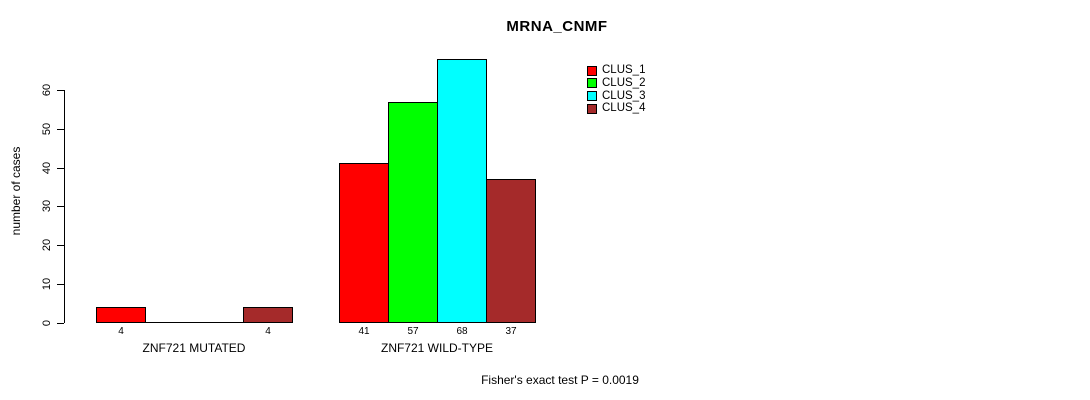  What do you see at coordinates (364, 331) in the screenshot?
I see `bar-value-label: 41` at bounding box center [364, 331].